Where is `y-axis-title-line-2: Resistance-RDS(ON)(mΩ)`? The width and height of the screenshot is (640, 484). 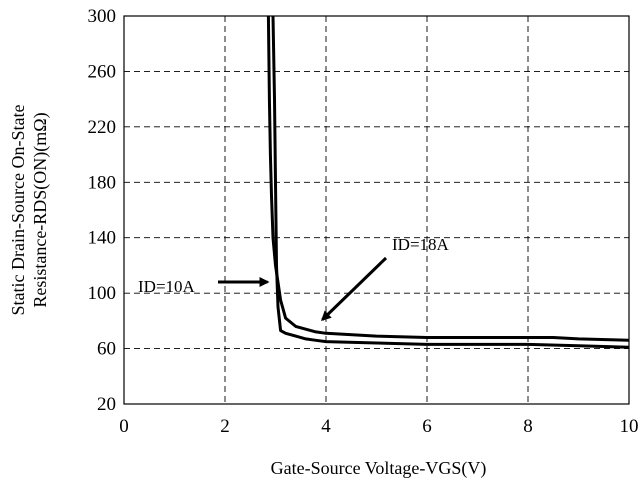 y-axis-title-line-2: Resistance-RDS(ON)(mΩ) is located at coordinates (40, 209).